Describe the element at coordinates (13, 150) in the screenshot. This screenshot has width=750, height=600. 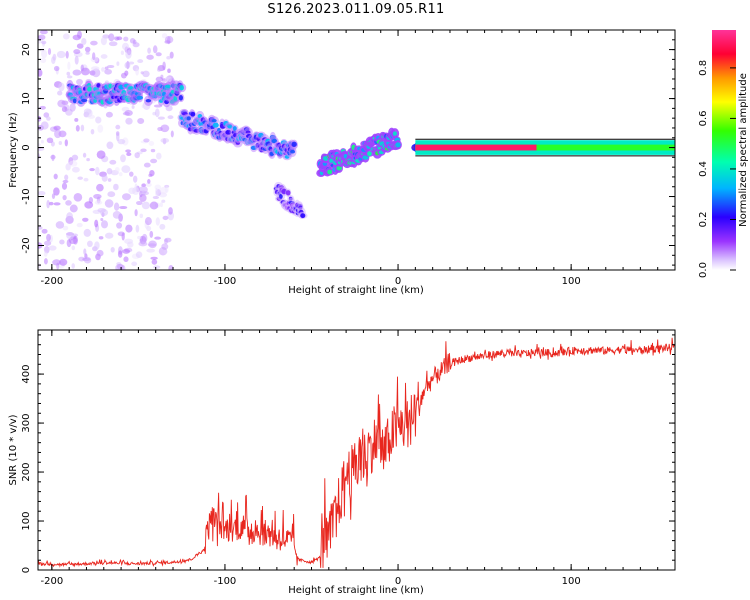
I see `heatmap-ylabel: Frequency (Hz)` at that location.